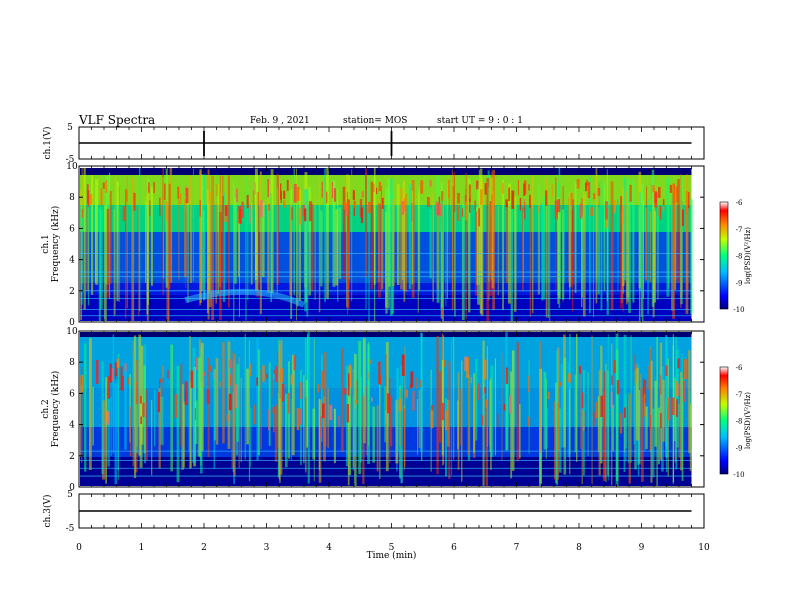  Describe the element at coordinates (724, 255) in the screenshot. I see `ch1-spectrogram-colorbar` at that location.